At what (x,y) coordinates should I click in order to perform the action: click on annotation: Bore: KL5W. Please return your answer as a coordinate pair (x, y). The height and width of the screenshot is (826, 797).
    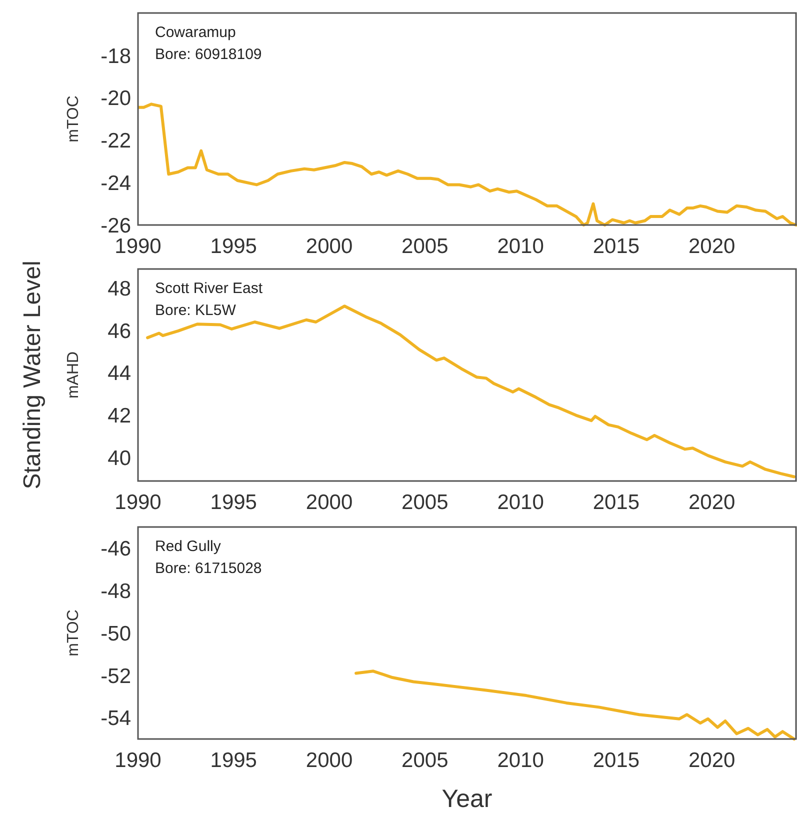
    Looking at the image, I should click on (196, 310).